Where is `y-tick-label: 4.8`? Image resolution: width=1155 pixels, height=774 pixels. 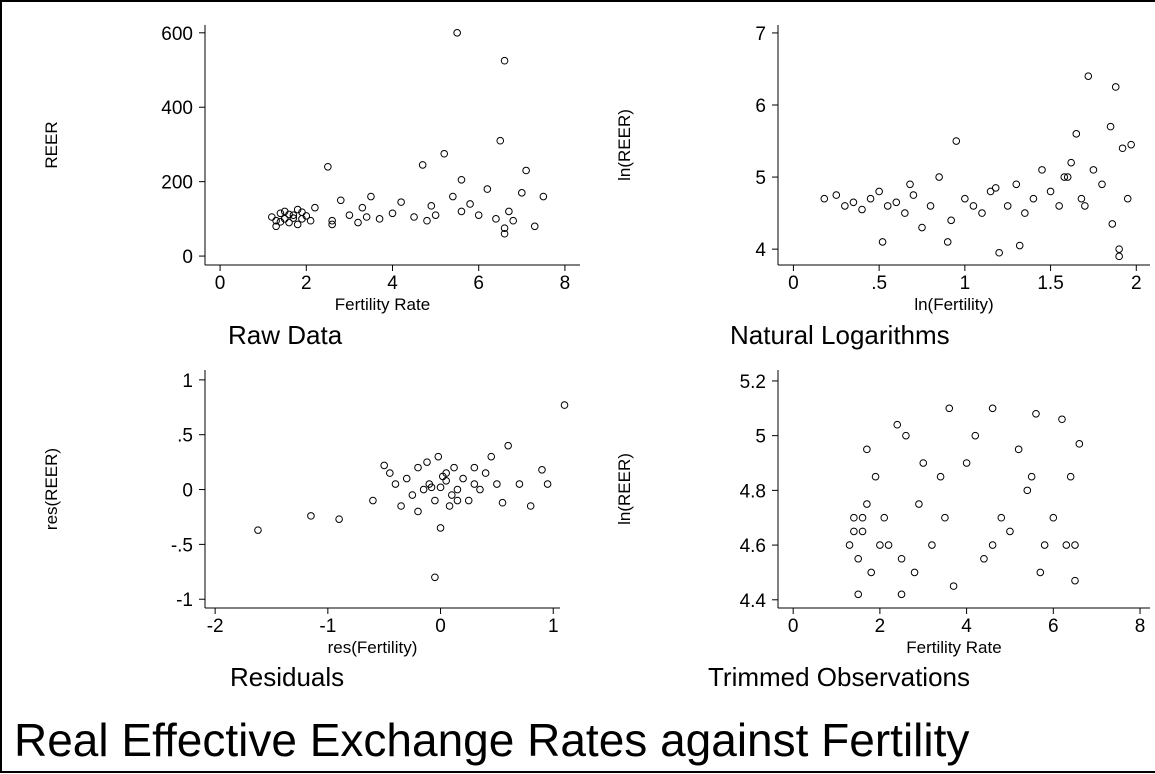 y-tick-label: 4.8 is located at coordinates (753, 491).